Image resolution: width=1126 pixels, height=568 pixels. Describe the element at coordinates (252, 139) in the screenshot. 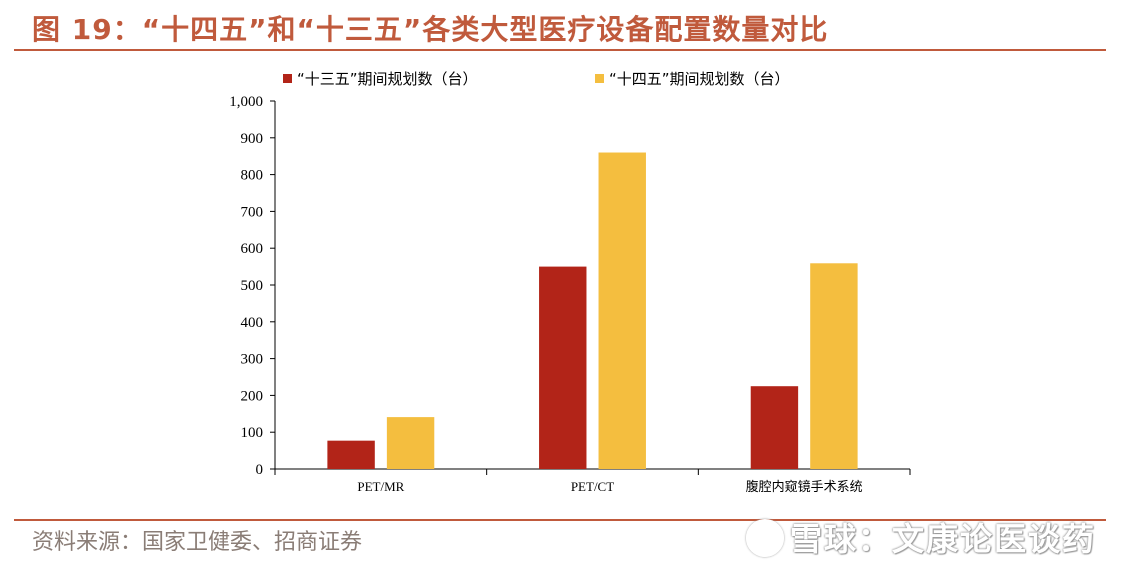

I see `y-tick-label: 900` at that location.